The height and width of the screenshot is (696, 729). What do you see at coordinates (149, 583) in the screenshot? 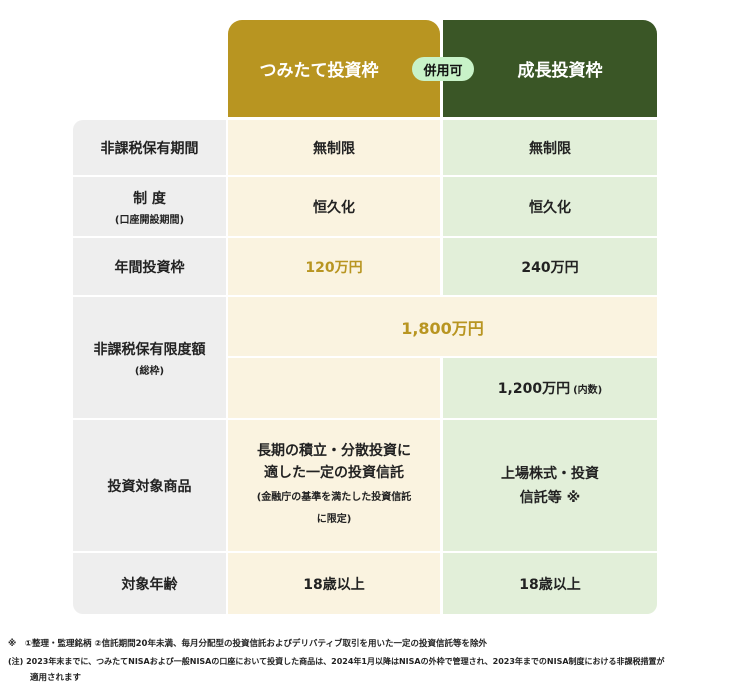
I see `row-label: 対象年齢` at bounding box center [149, 583].